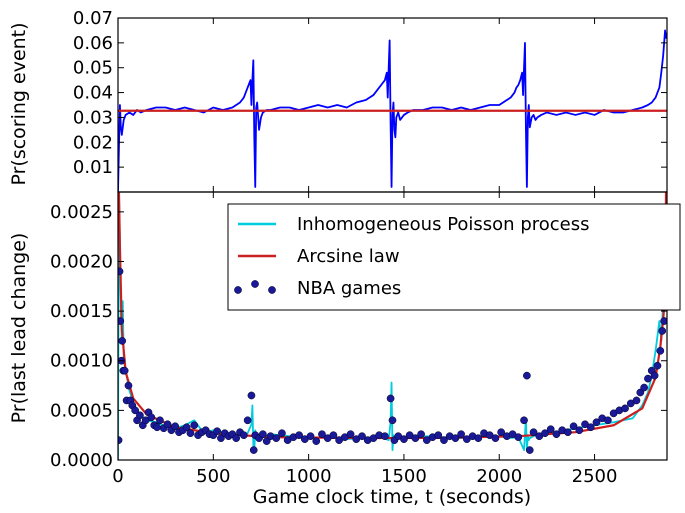 The width and height of the screenshot is (685, 513). Describe the element at coordinates (81, 361) in the screenshot. I see `y-tick-label: 0.0010` at that location.